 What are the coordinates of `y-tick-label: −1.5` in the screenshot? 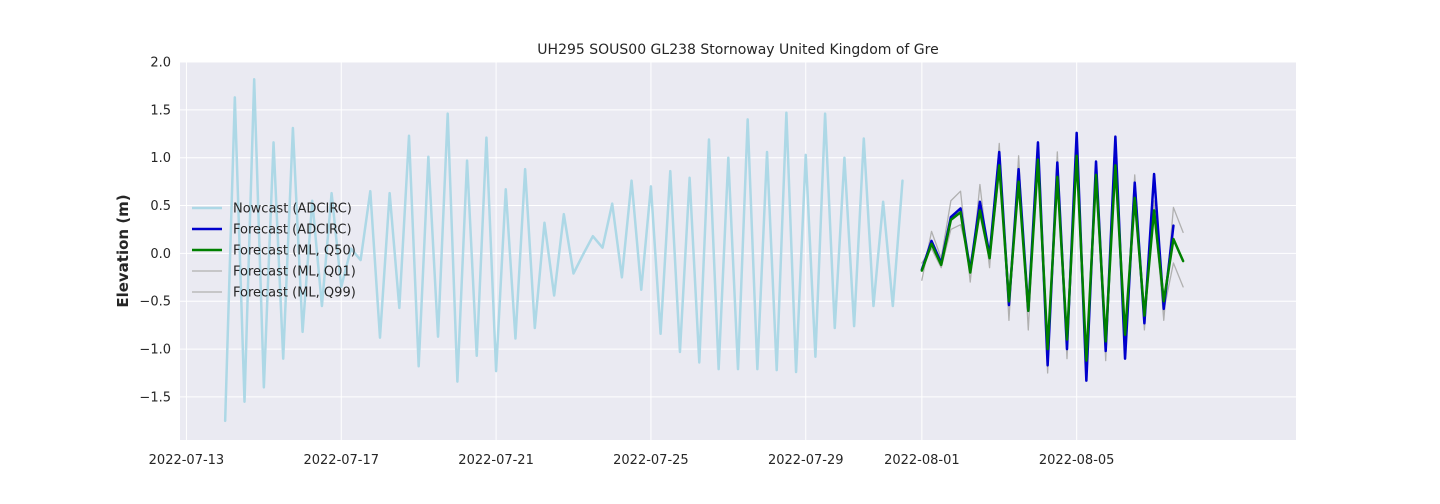 It's located at (155, 397).